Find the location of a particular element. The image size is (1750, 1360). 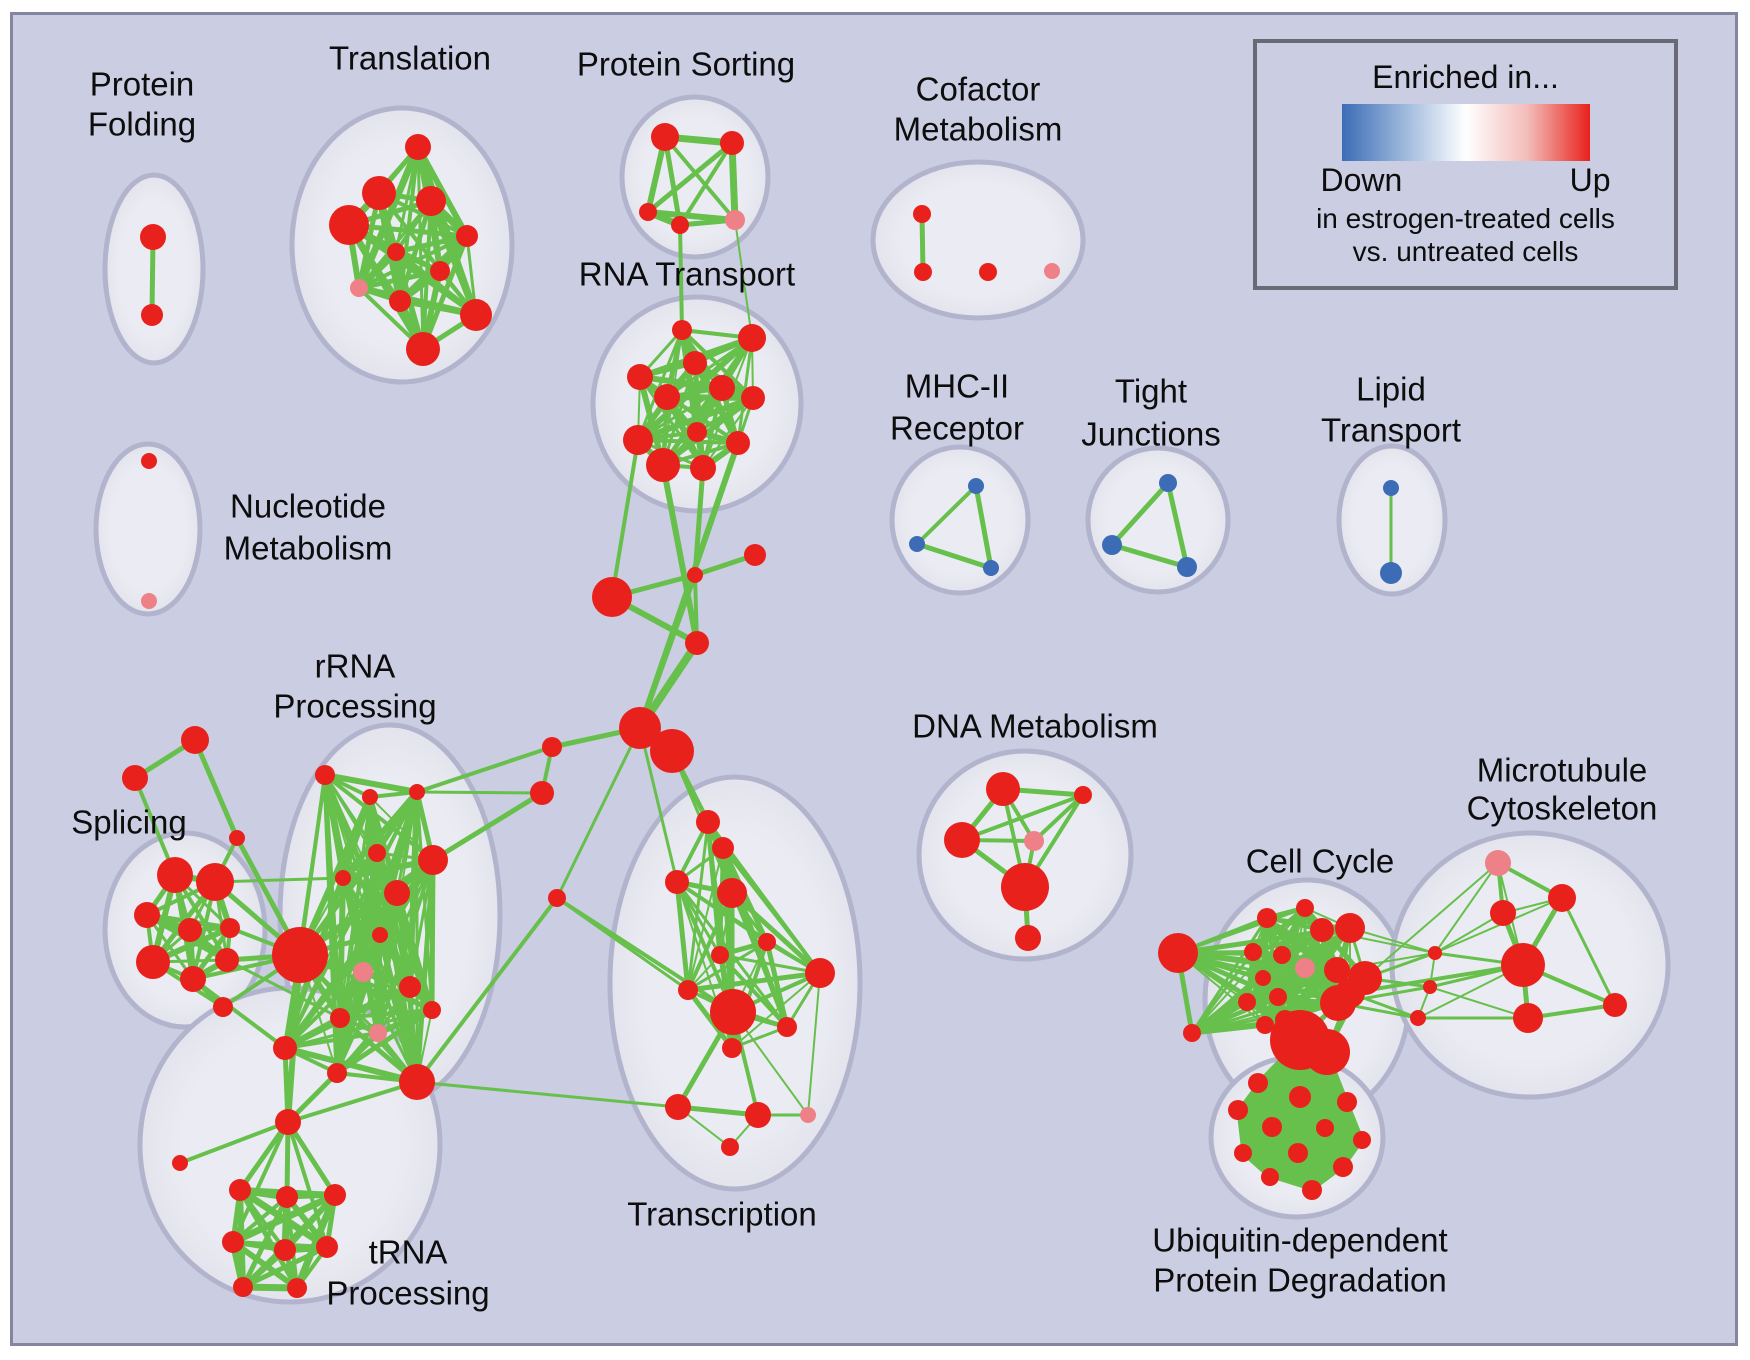

bridge-splicing-1--rrna-processing-5 is located at coordinates (279, 880).